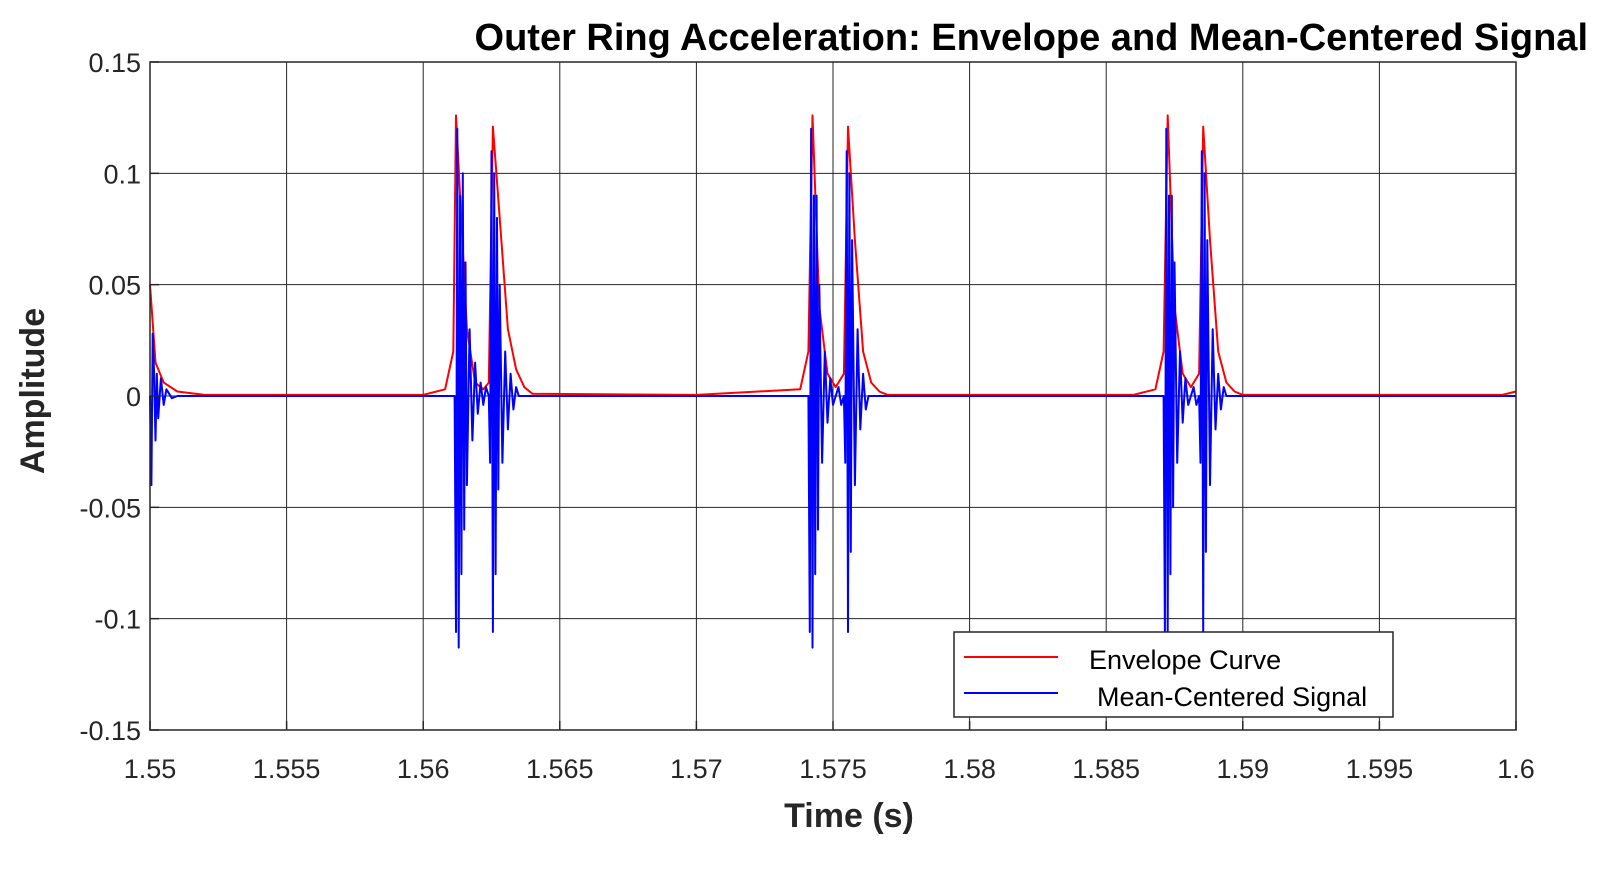 The width and height of the screenshot is (1606, 874). I want to click on y-tick-label-4: -0.05, so click(110, 508).